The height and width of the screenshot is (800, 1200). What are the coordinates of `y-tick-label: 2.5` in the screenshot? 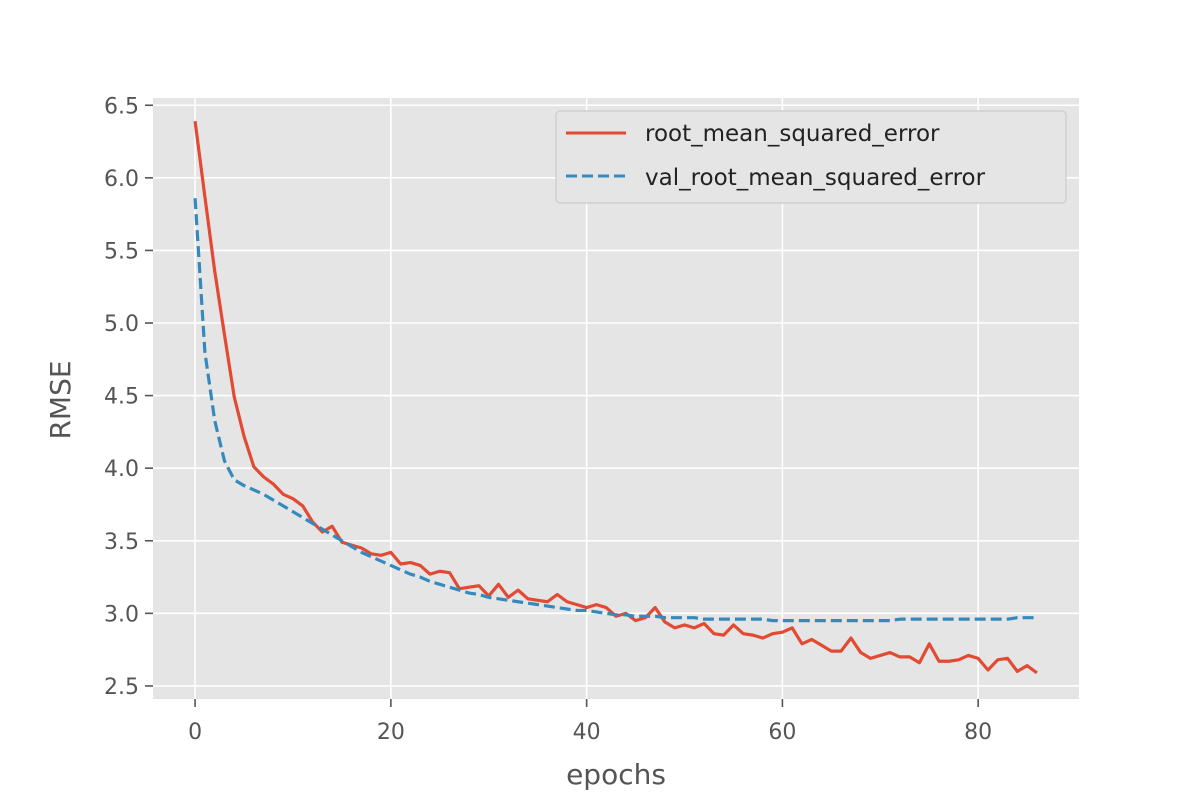 It's located at (121, 687).